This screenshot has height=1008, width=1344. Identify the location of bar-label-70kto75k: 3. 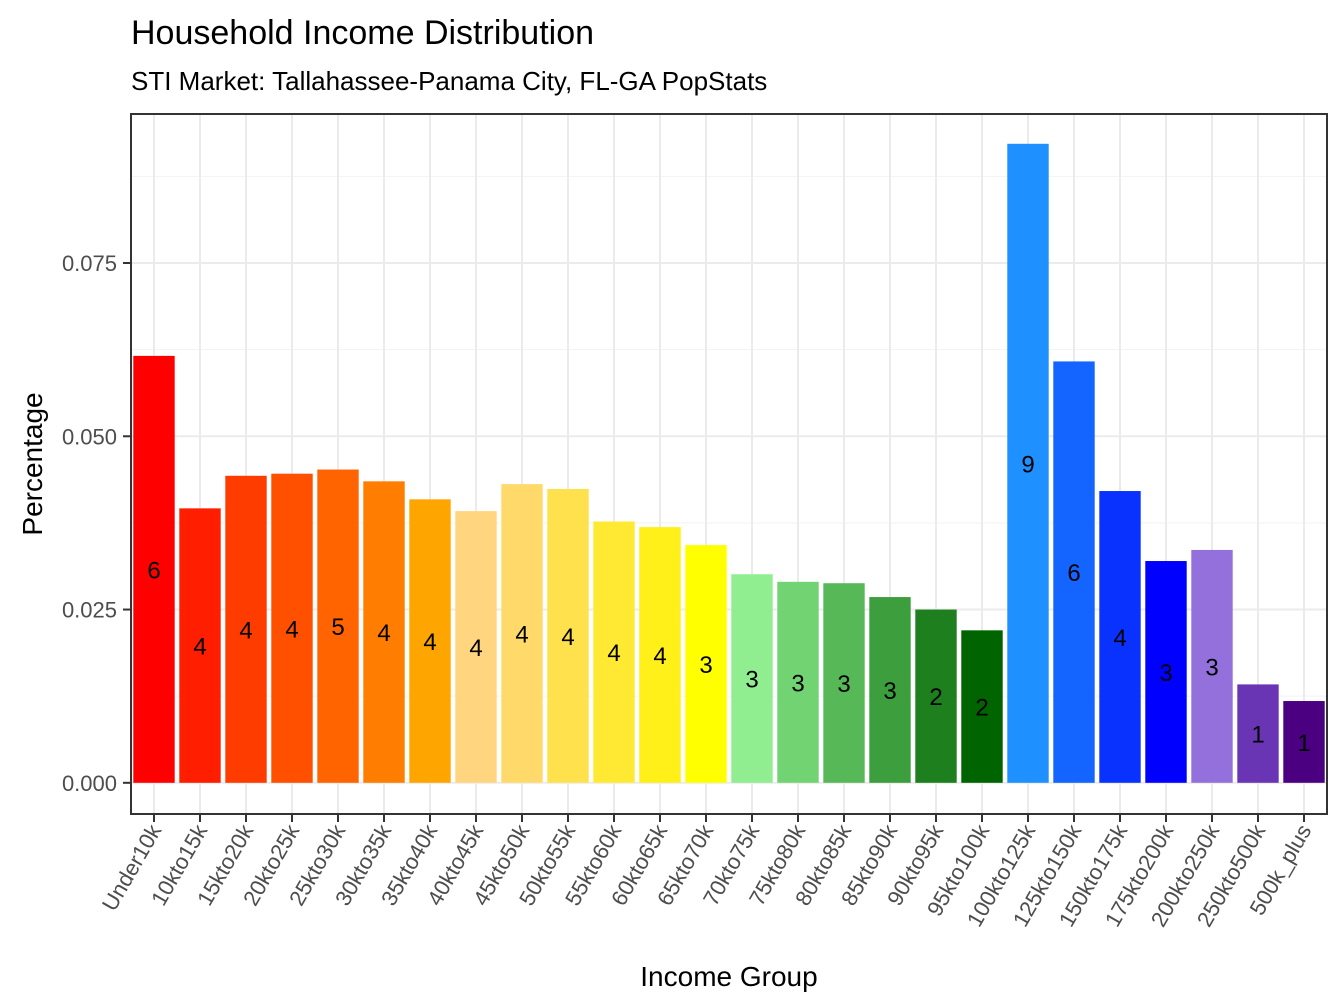
(751, 680).